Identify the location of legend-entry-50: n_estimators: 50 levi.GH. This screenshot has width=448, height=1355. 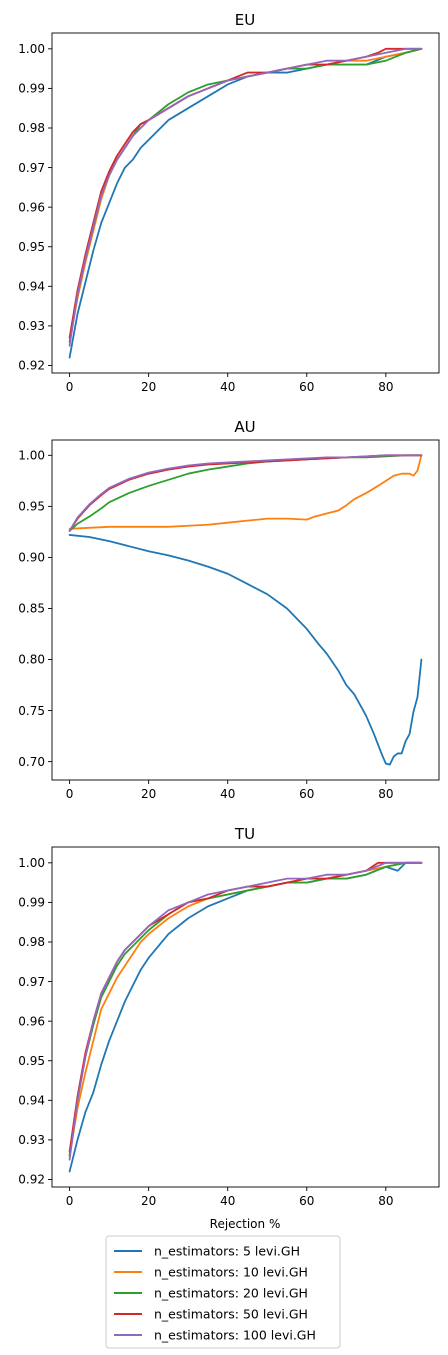
(211, 1314).